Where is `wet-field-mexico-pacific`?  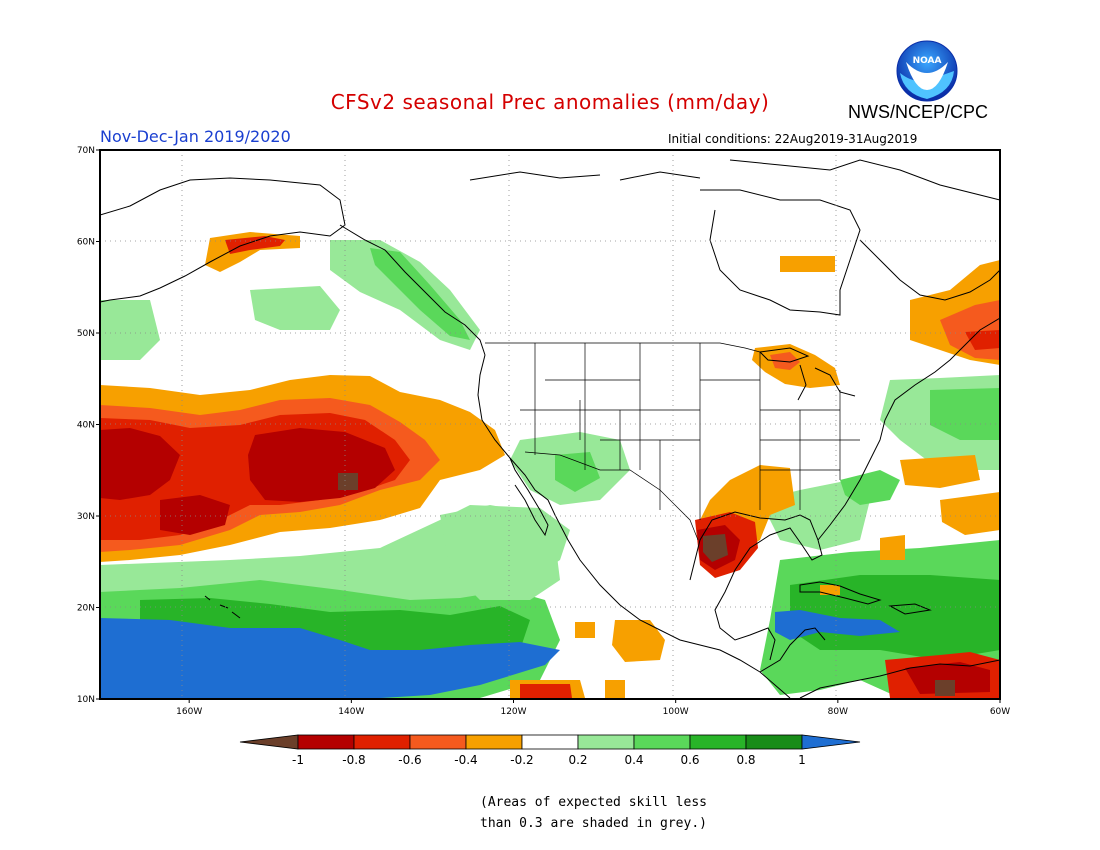 wet-field-mexico-pacific is located at coordinates (500, 552).